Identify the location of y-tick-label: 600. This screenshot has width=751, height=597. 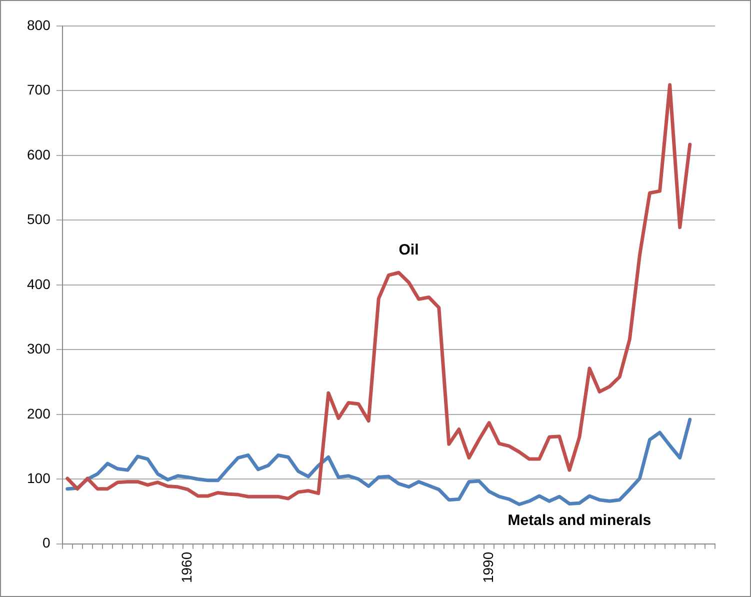
(39, 154).